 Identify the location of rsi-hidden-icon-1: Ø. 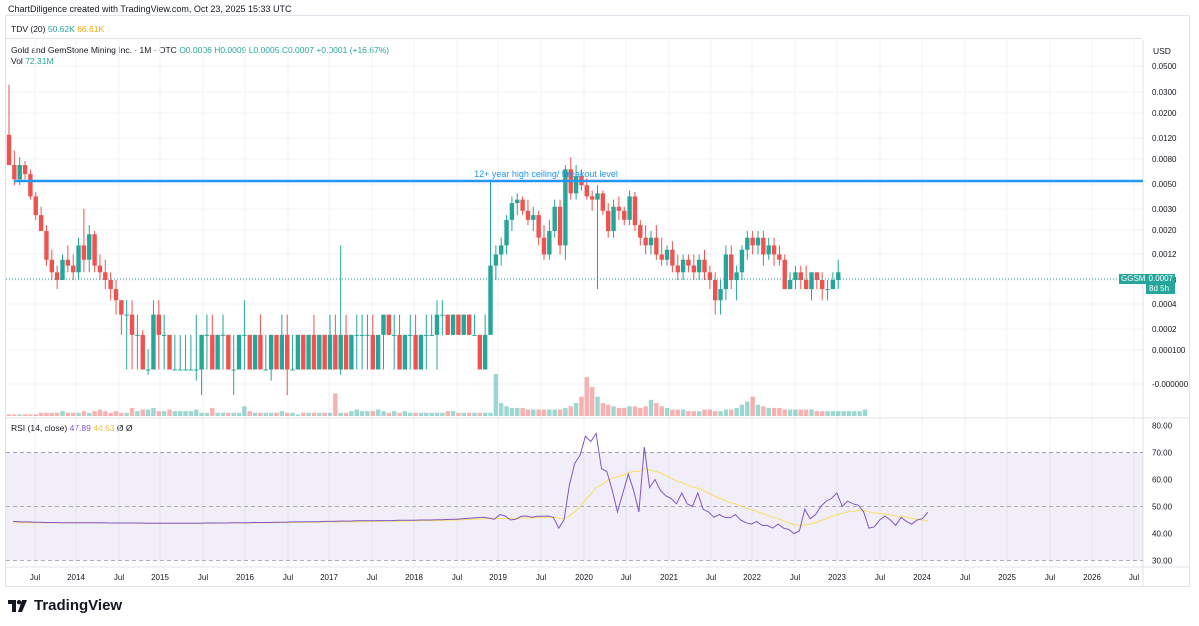
(120, 428).